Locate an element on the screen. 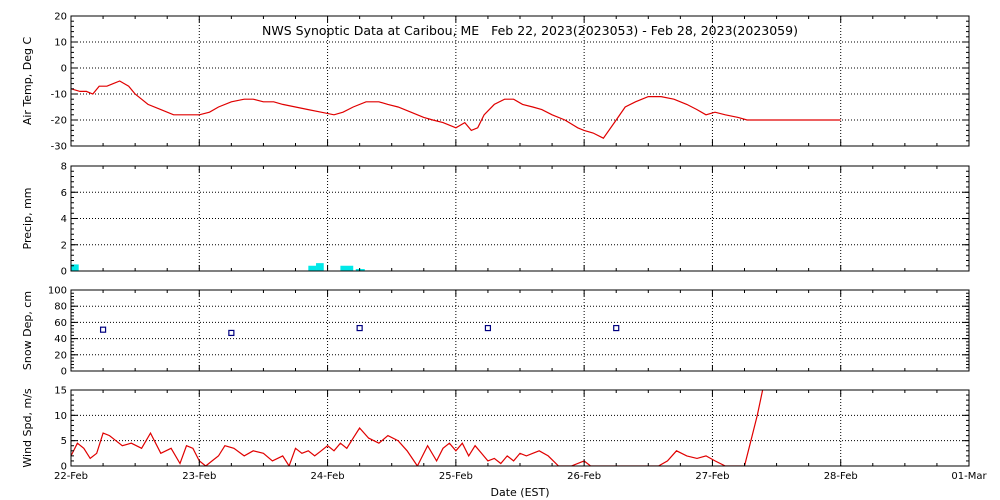  air-temp-ytick-label: -20 is located at coordinates (59, 121).